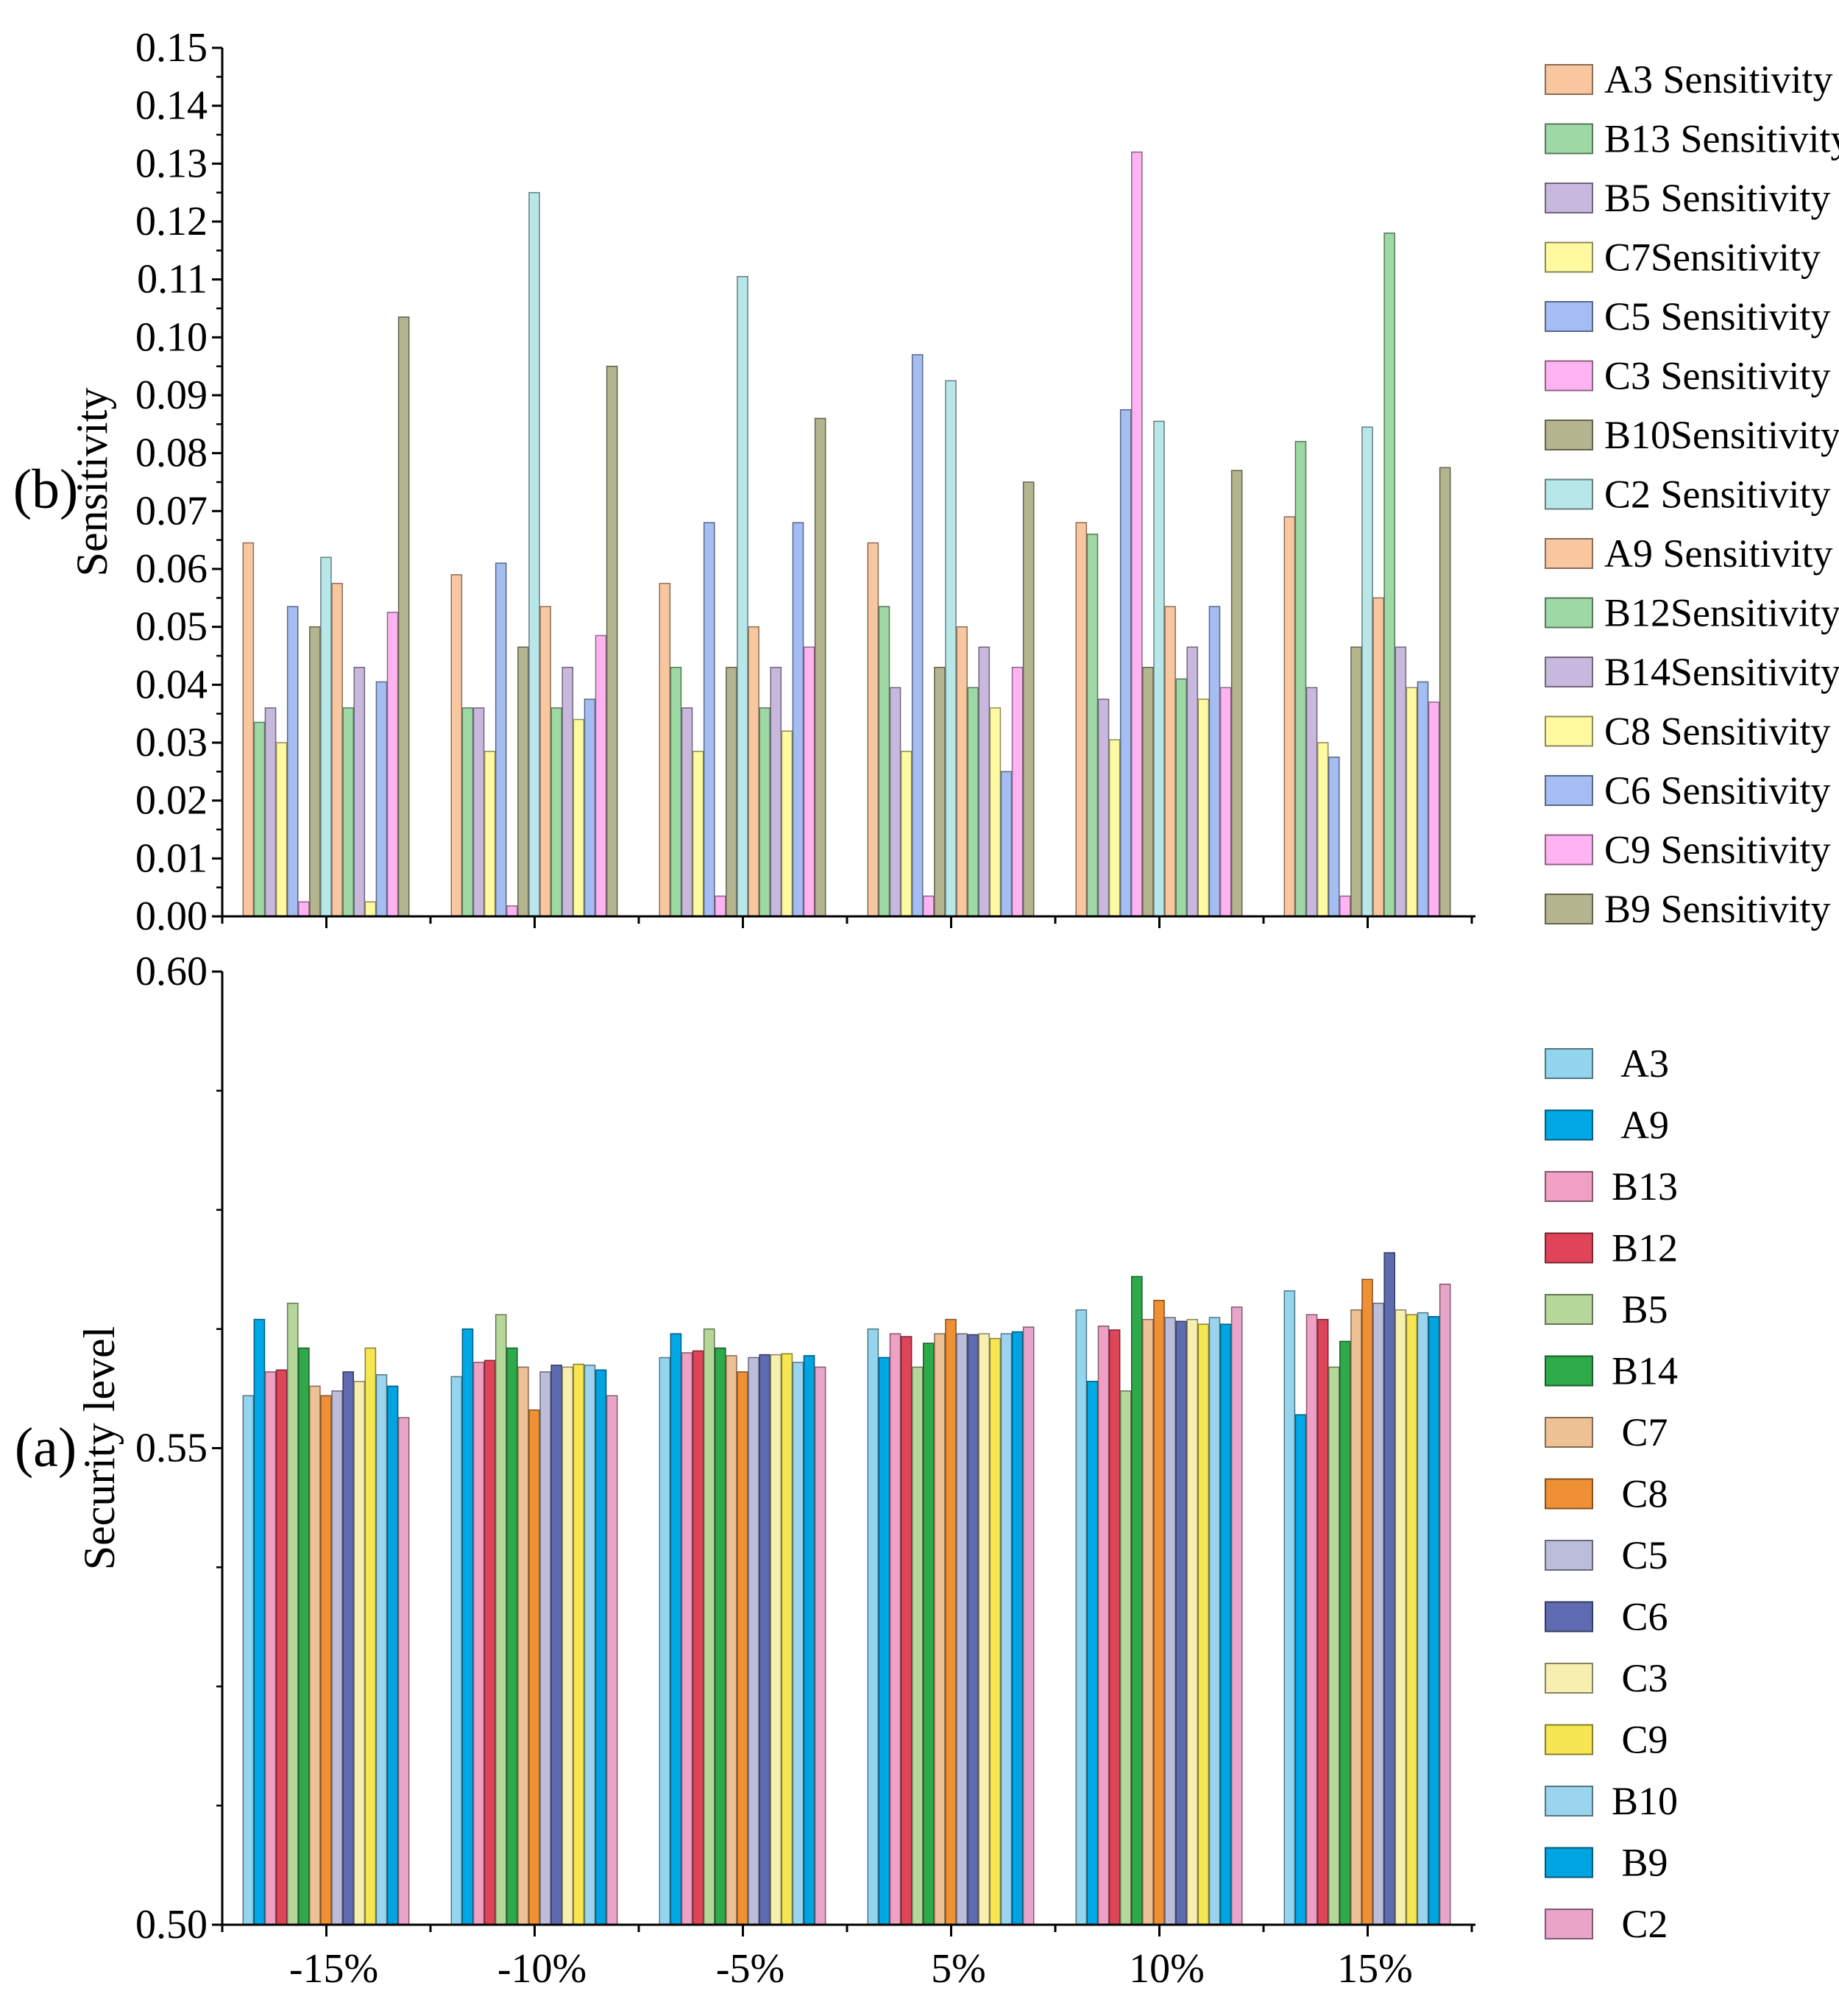 The height and width of the screenshot is (2016, 1839). I want to click on legend-entry-label: B12, so click(1645, 1248).